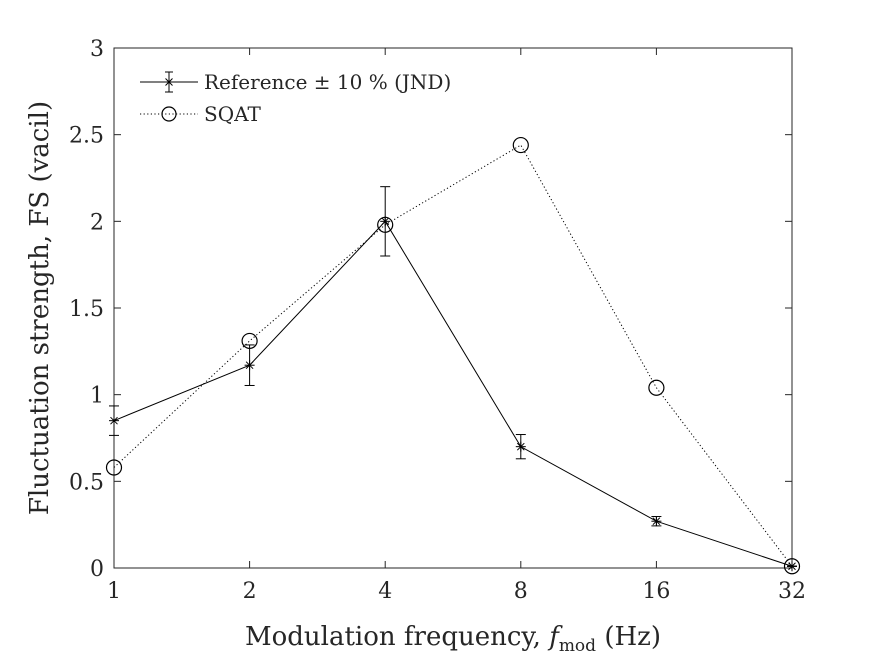 Image resolution: width=875 pixels, height=656 pixels. I want to click on y-tick-label: 3, so click(97, 49).